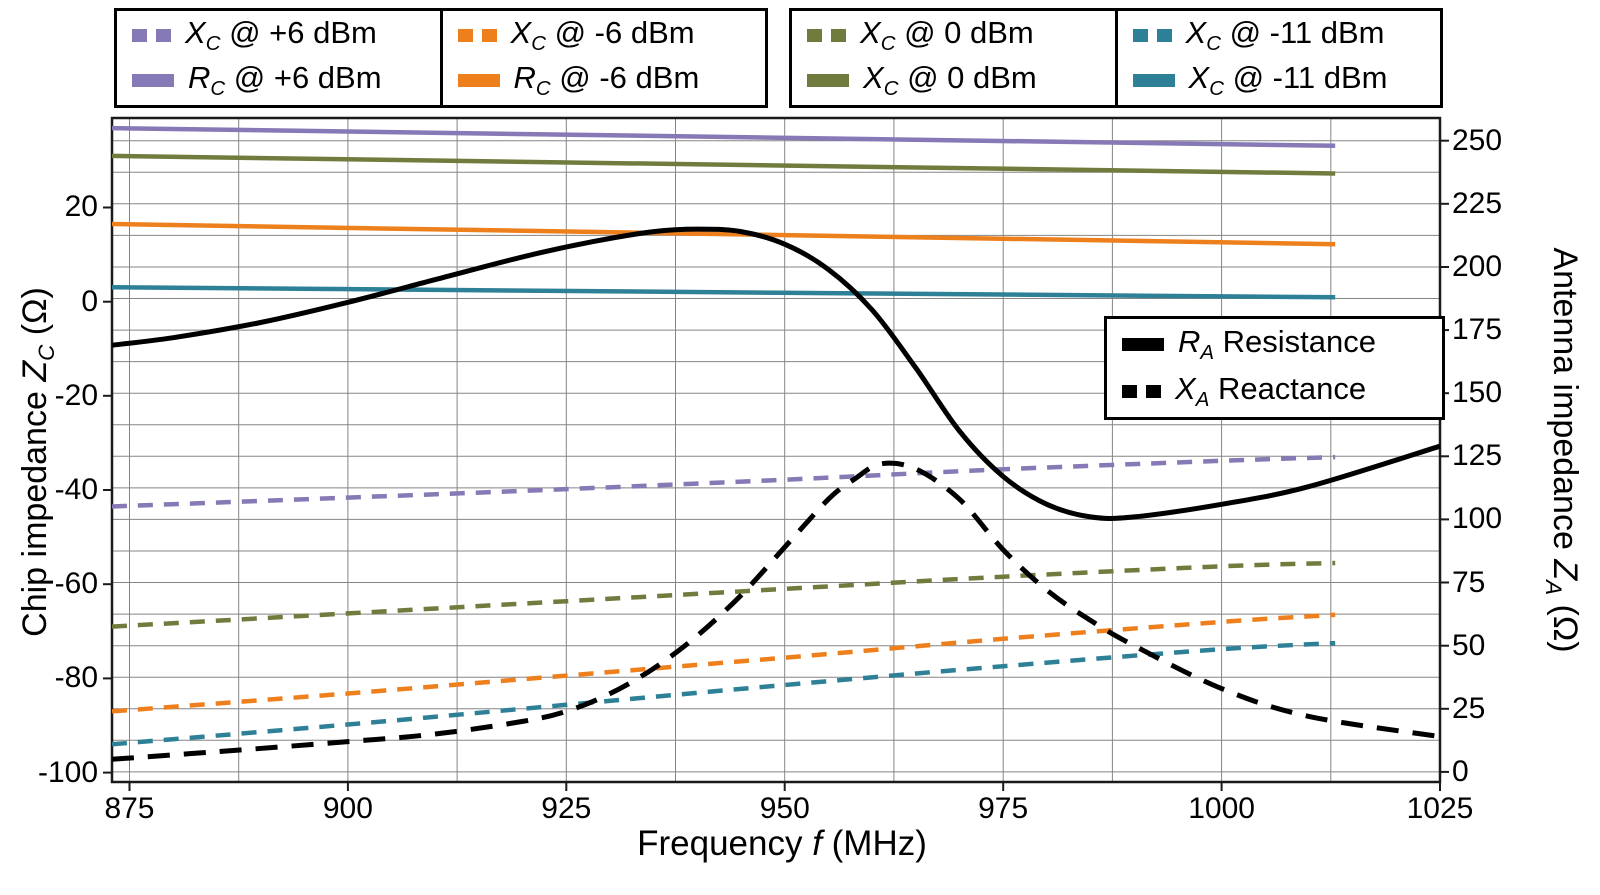 The height and width of the screenshot is (895, 1600). I want to click on legend-item-xa: XA Reactance, so click(1282, 391).